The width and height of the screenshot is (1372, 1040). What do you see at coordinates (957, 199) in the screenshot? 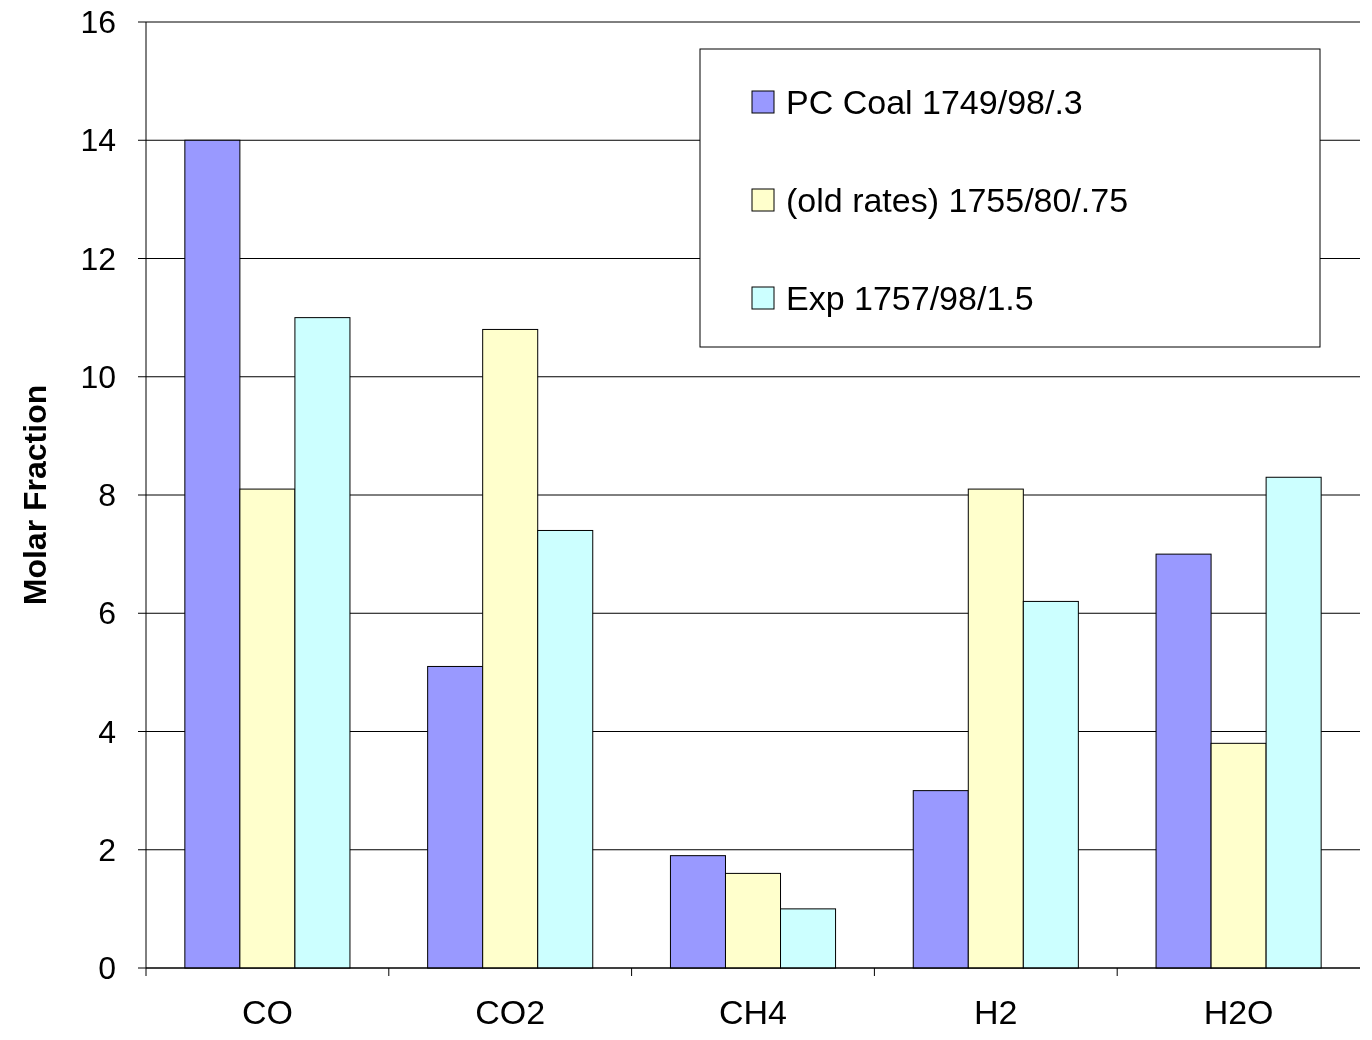
I see `legend-label: (old rates) 1755/80/.75` at bounding box center [957, 199].